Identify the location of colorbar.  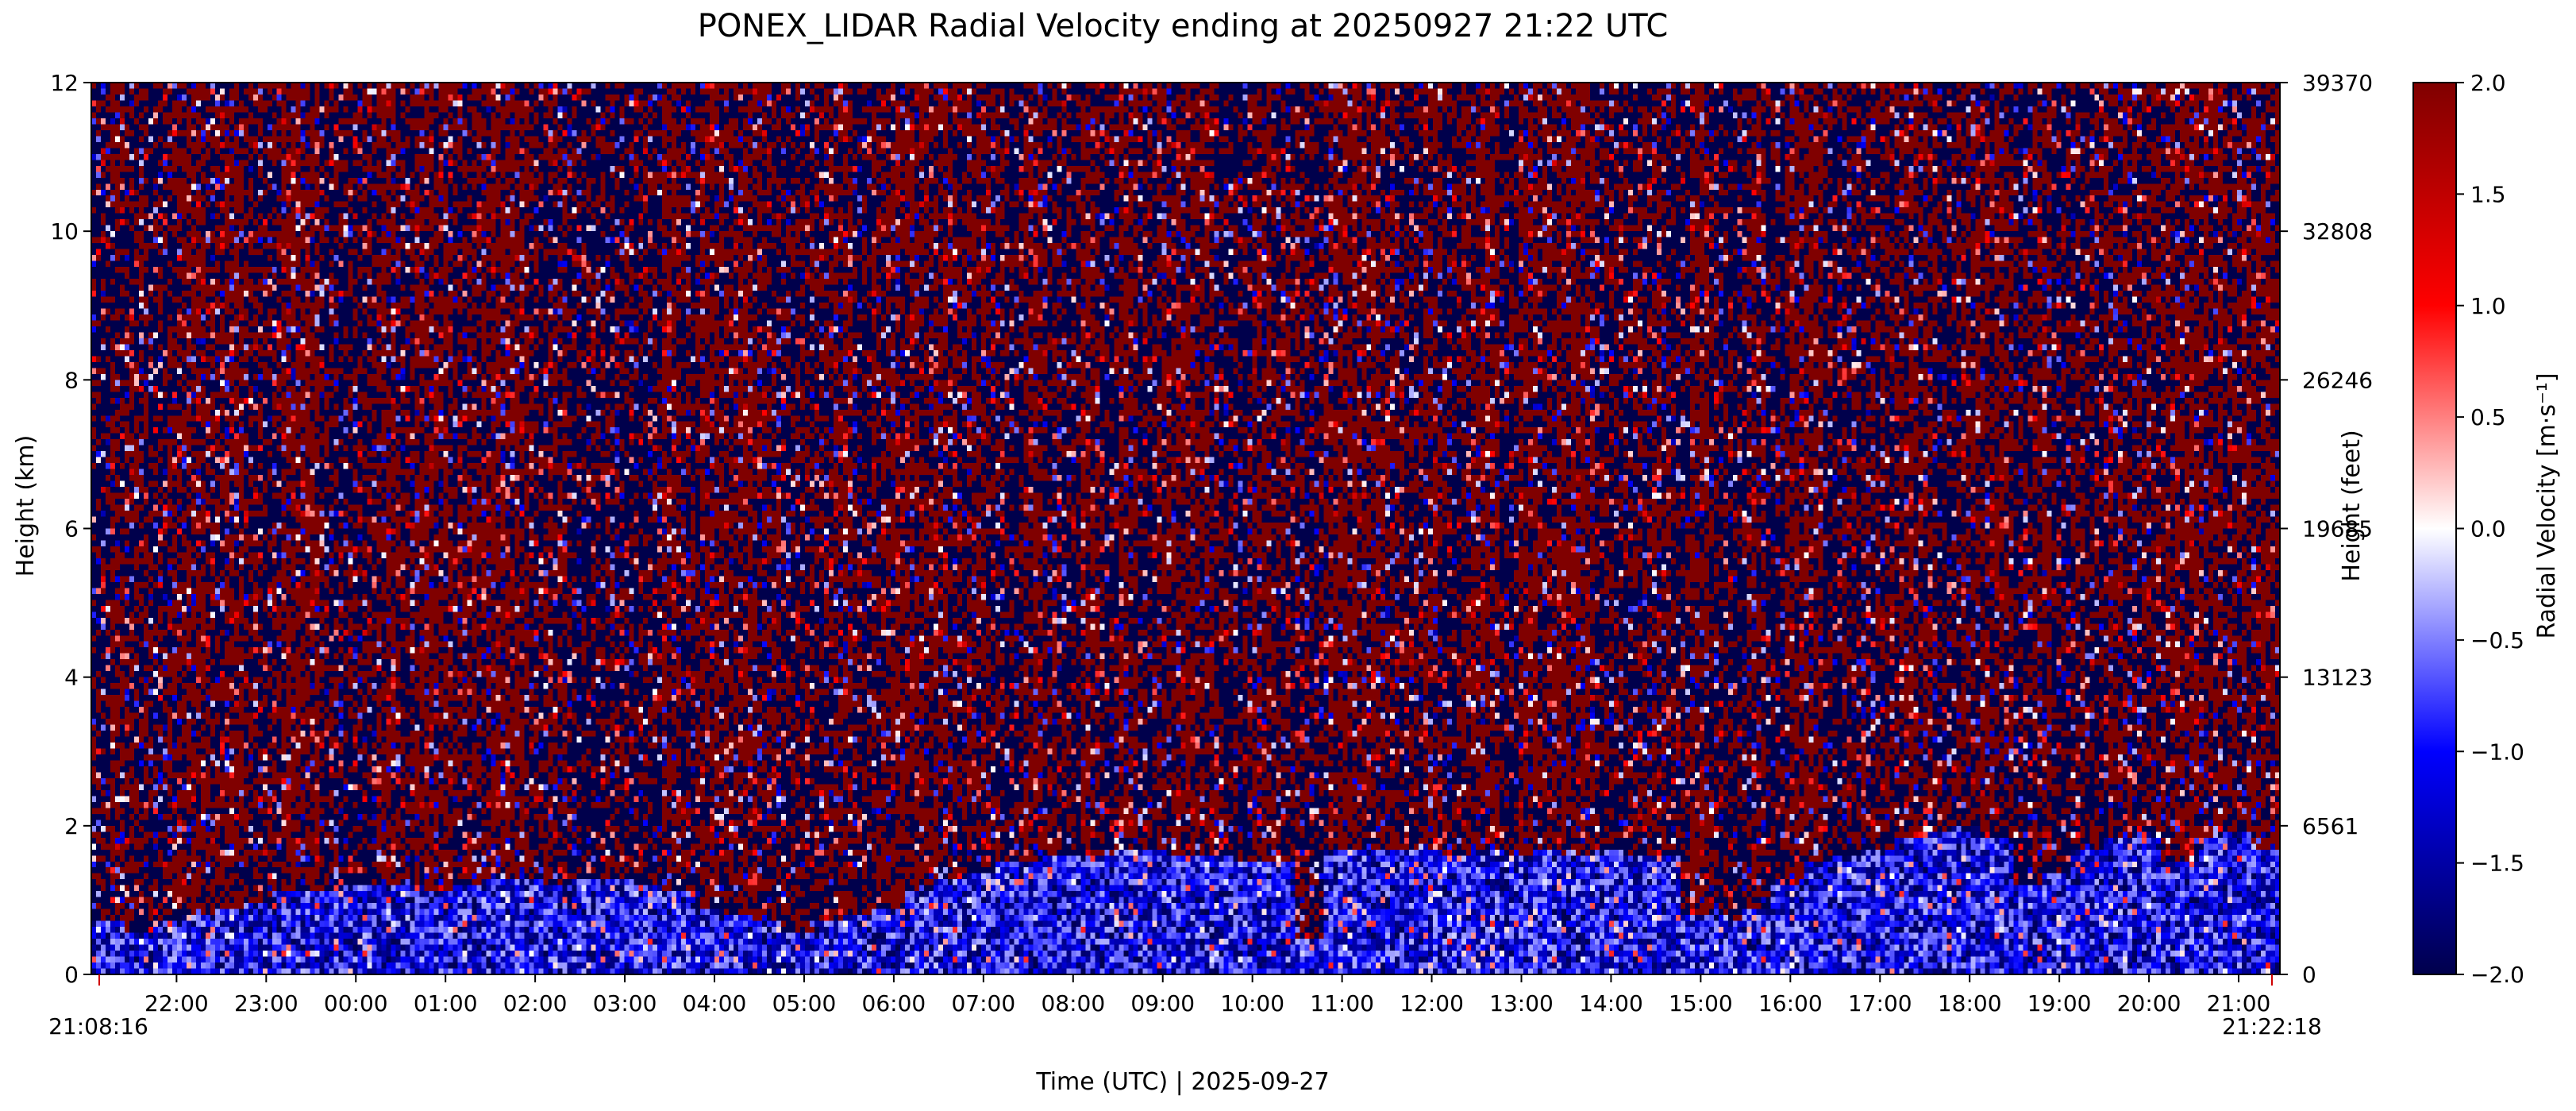
(2434, 528).